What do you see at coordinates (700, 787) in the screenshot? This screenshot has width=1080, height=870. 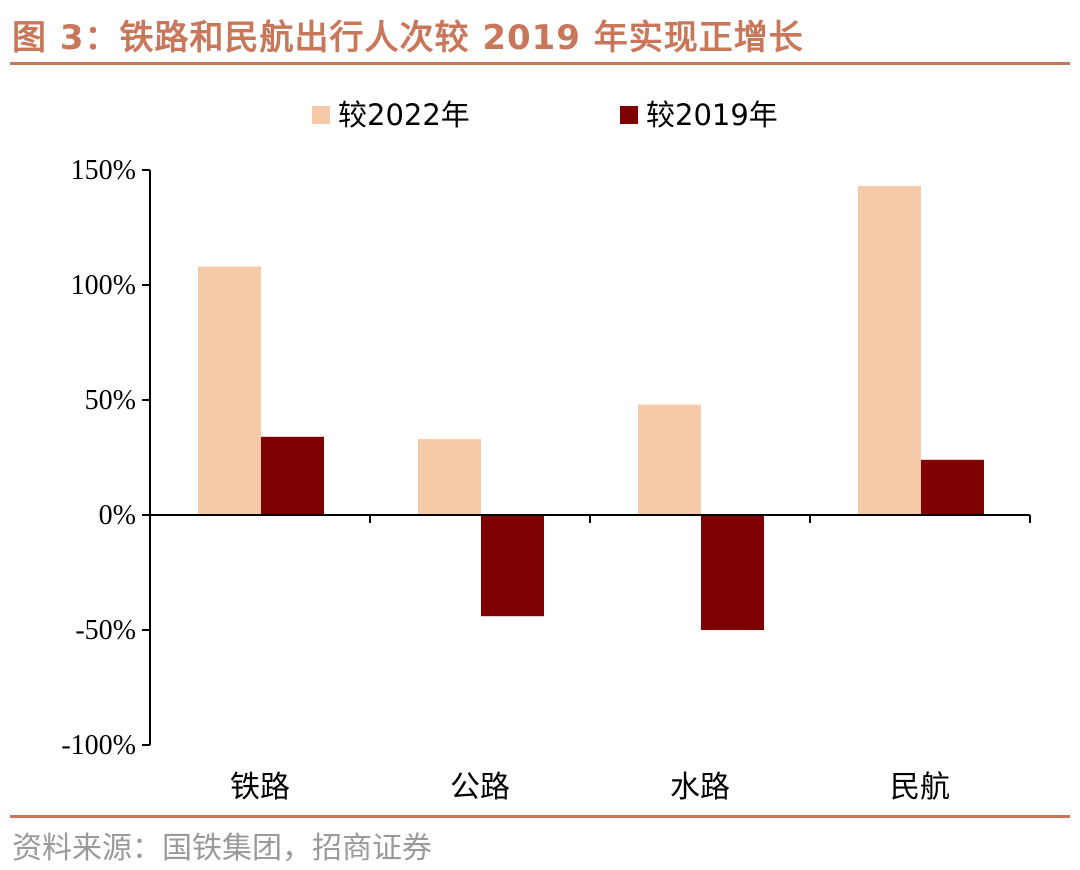 I see `category-label-3: 水路` at bounding box center [700, 787].